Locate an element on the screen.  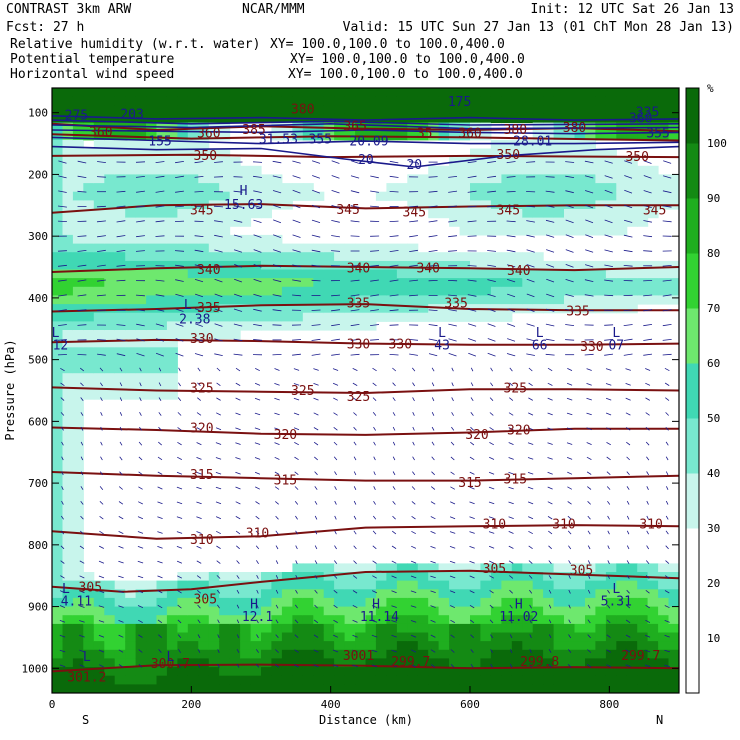
y-tick-label: 100 is located at coordinates (38, 113).